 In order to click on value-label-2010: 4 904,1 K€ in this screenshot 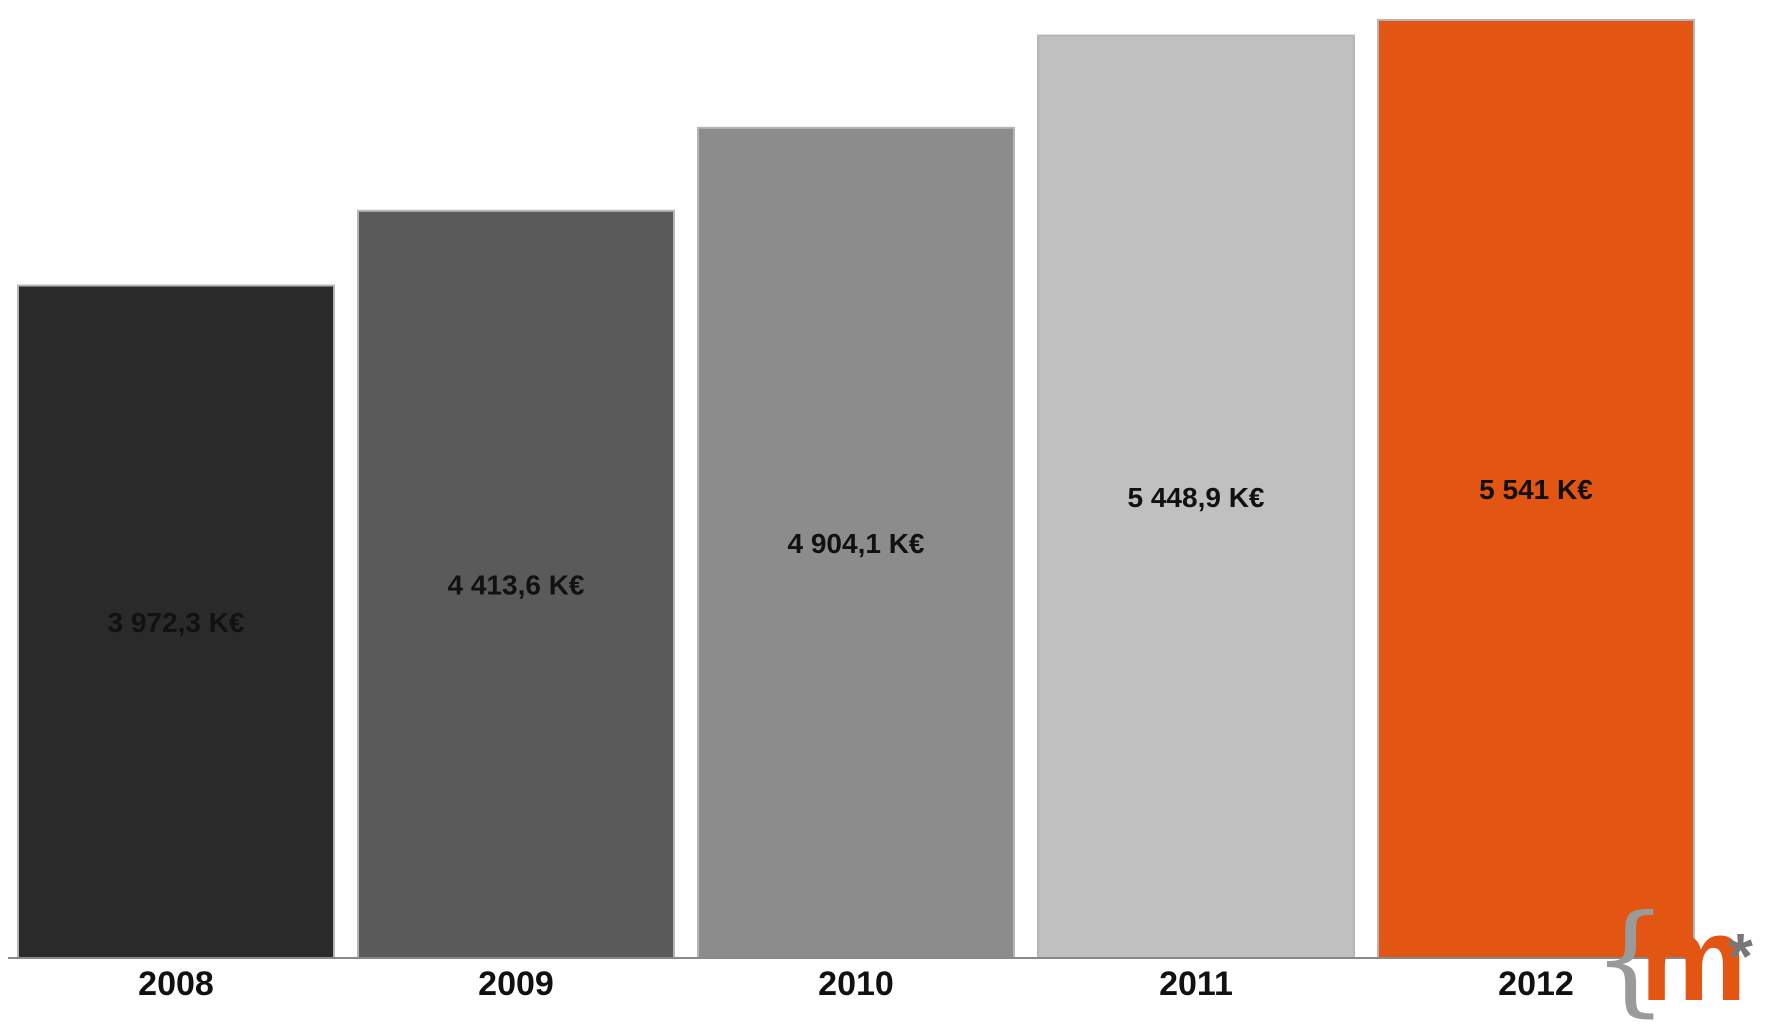, I will do `click(856, 543)`.